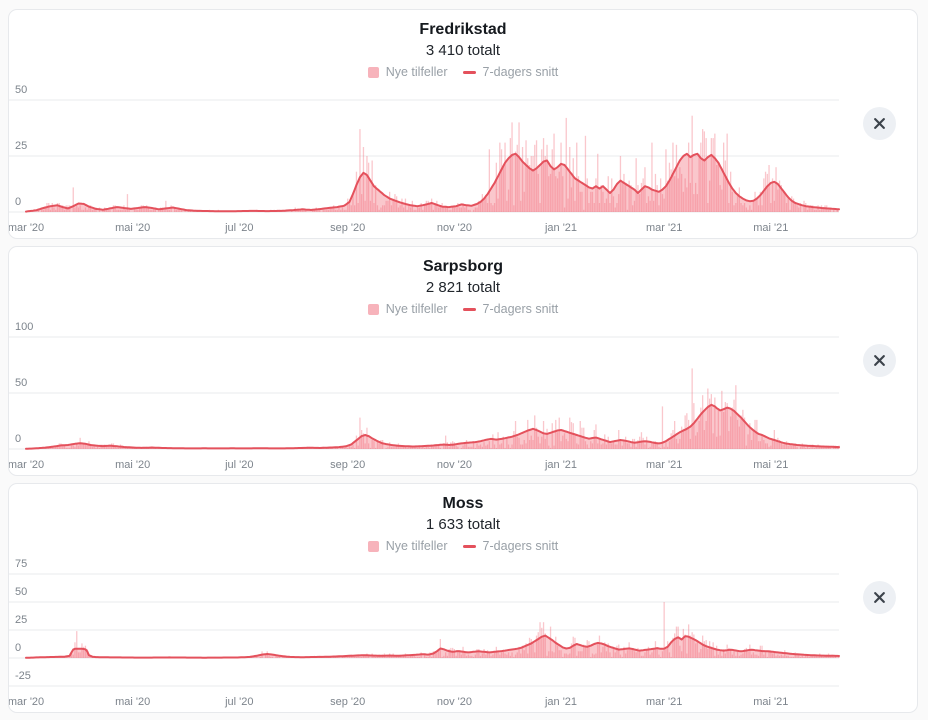 Image resolution: width=928 pixels, height=720 pixels. Describe the element at coordinates (24, 327) in the screenshot. I see `svg-text: 100` at that location.